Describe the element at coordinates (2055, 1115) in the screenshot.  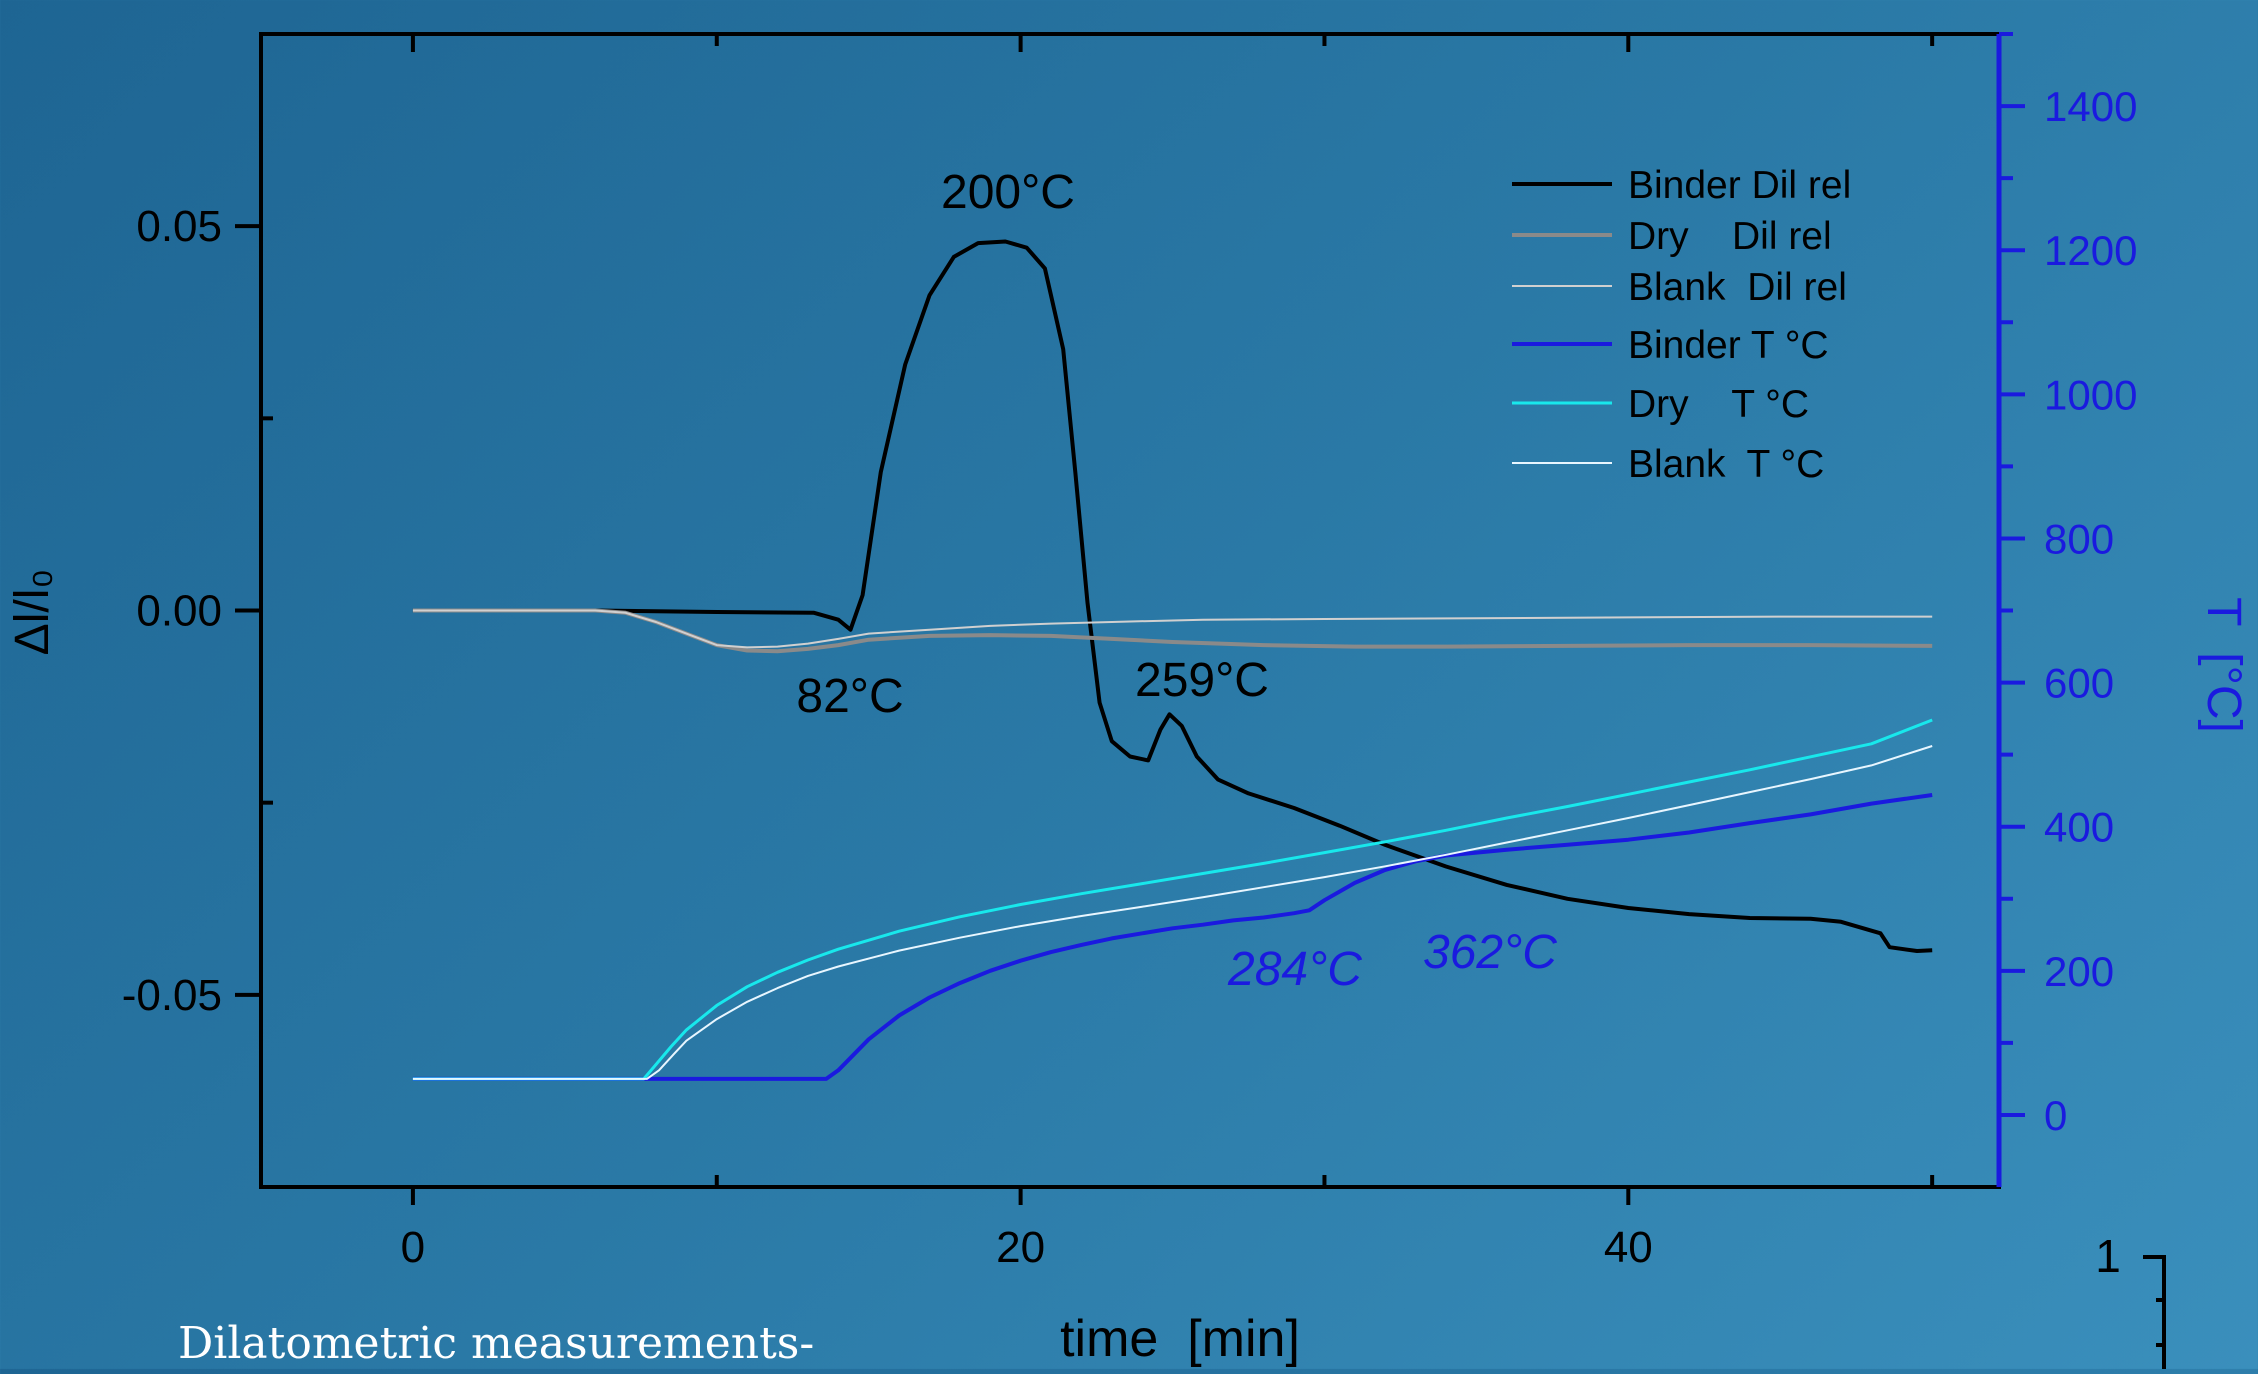
I see `y-right-tick-label: 0` at that location.